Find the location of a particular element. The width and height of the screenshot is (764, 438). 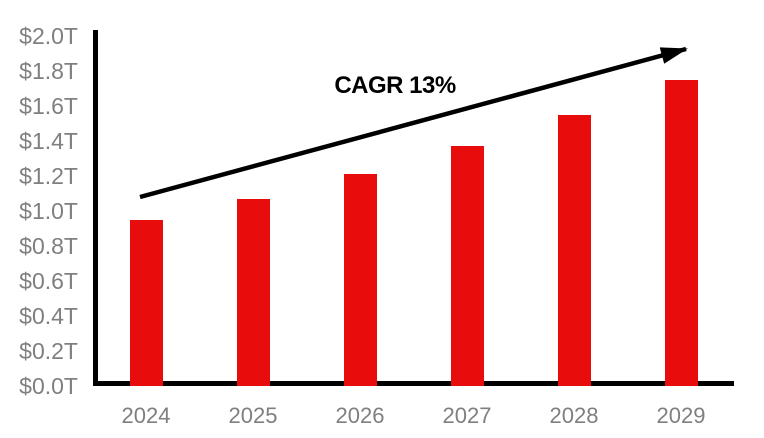

y-tick-label: $2.0T is located at coordinates (48, 36).